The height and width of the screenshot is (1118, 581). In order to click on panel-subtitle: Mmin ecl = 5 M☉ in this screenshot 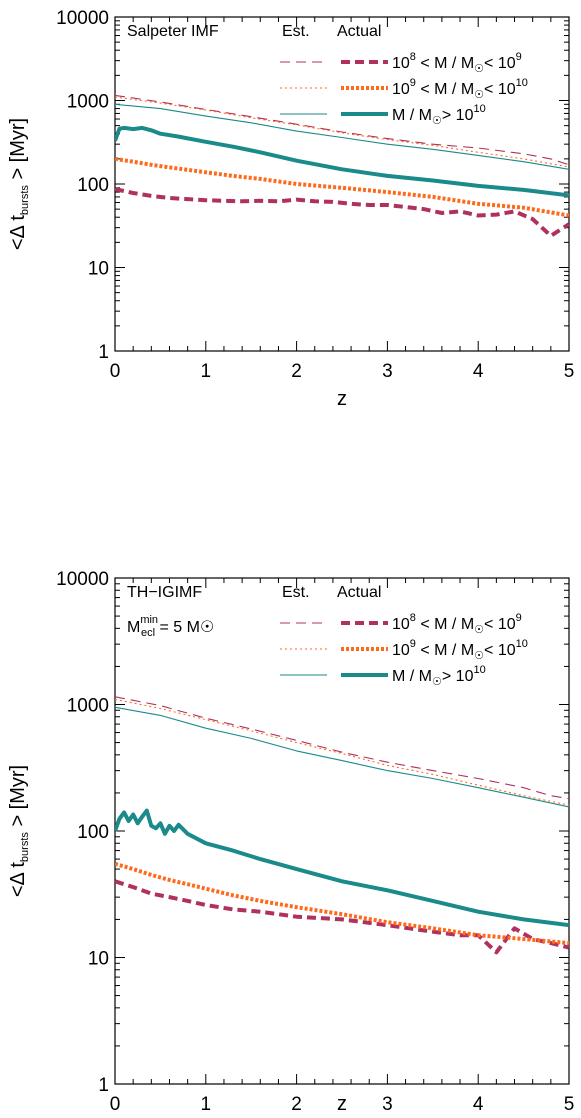, I will do `click(170, 626)`.